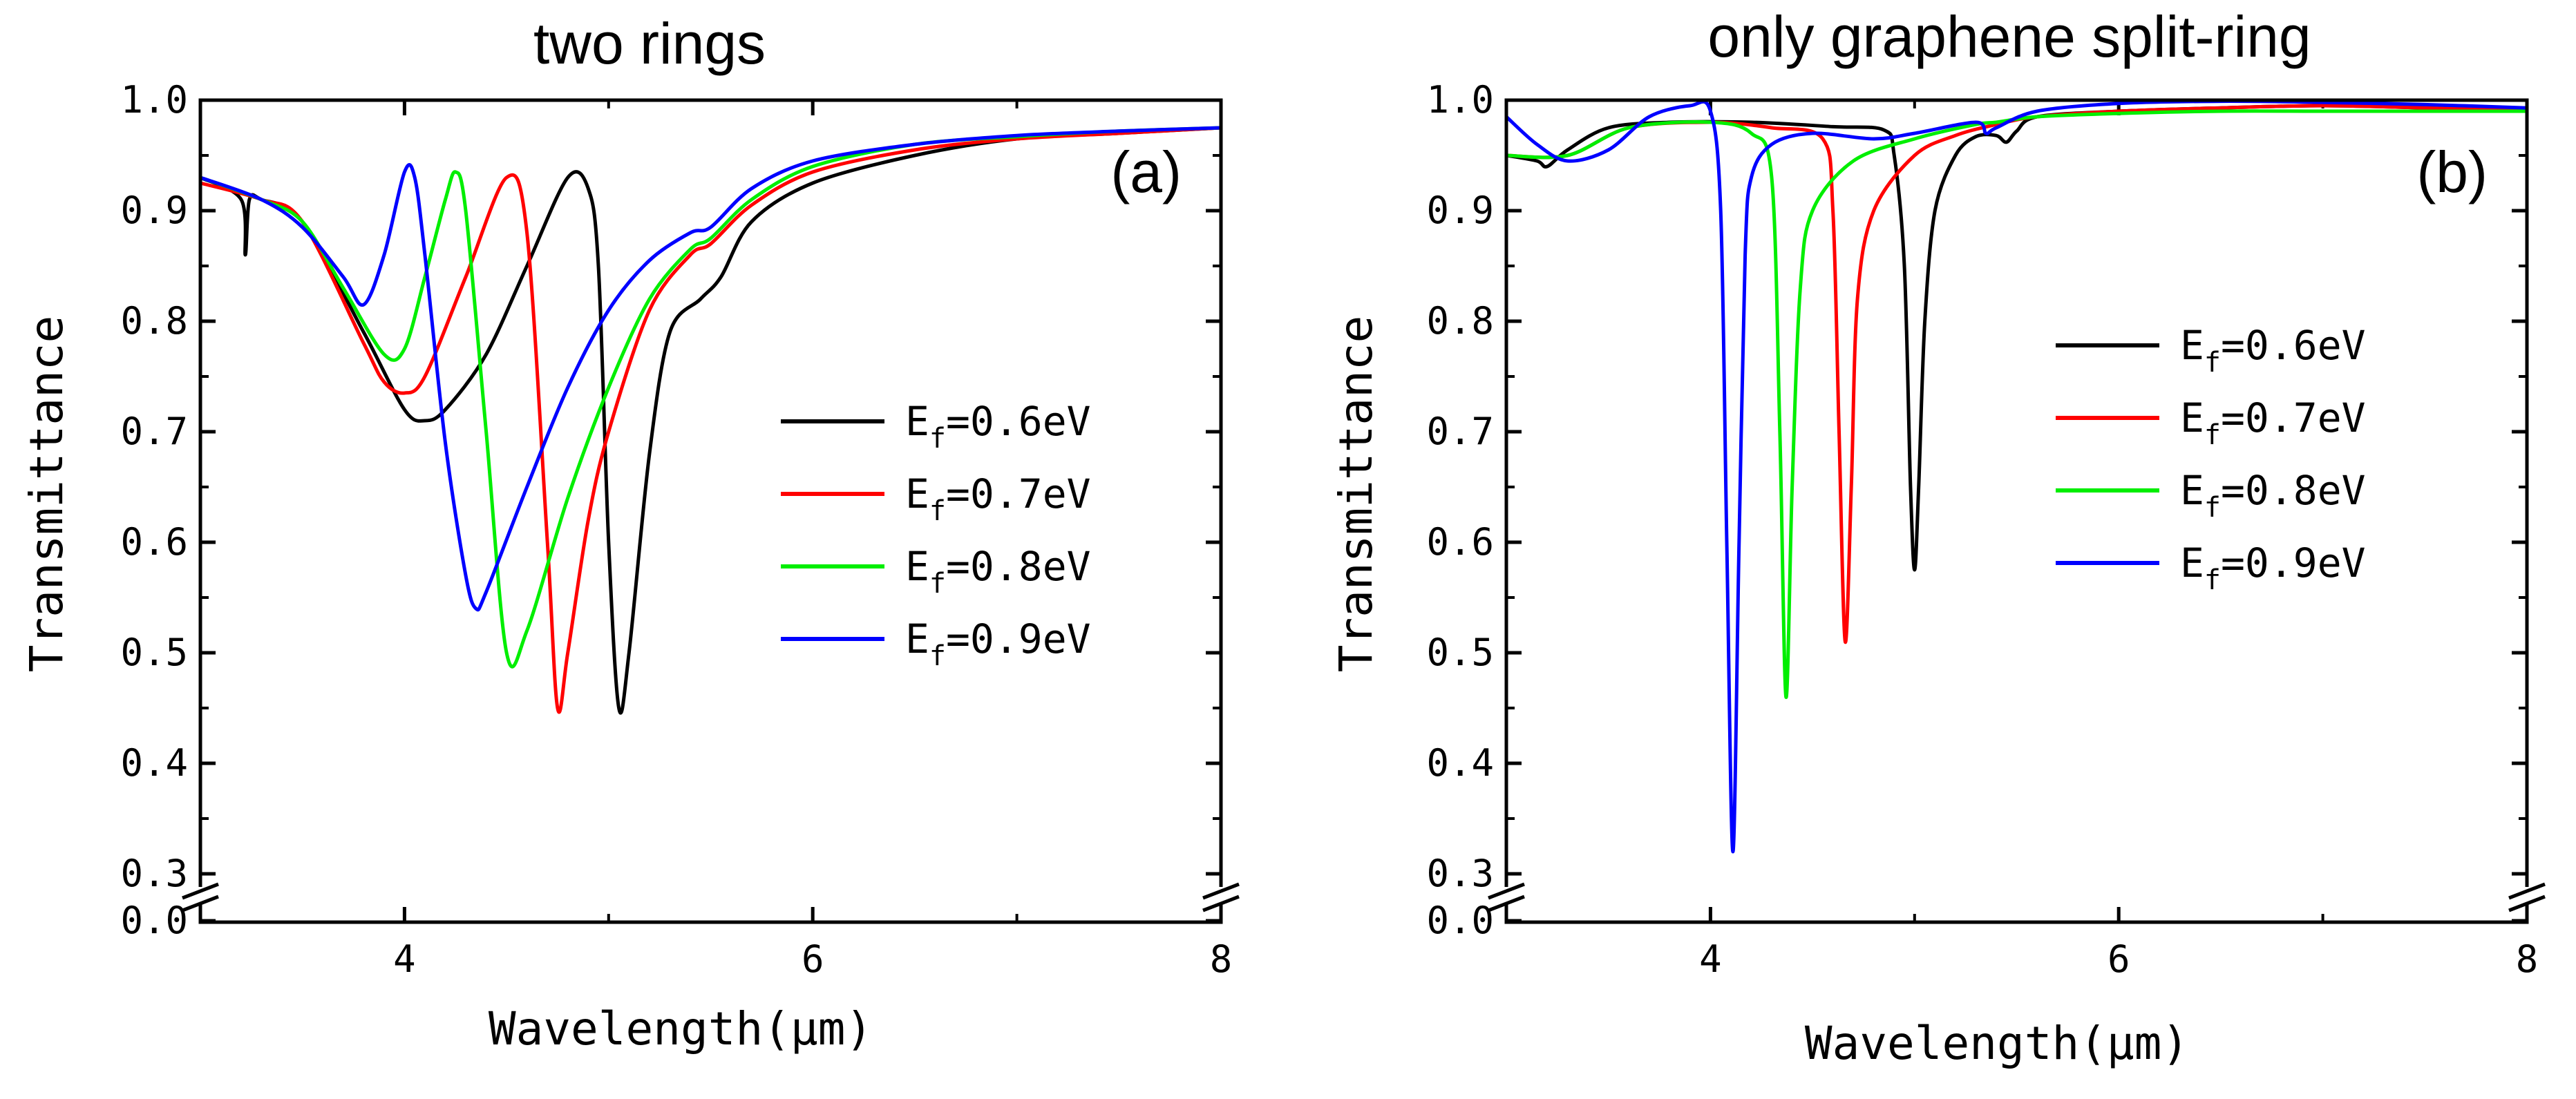 This screenshot has height=1099, width=2576. What do you see at coordinates (1146, 172) in the screenshot?
I see `panel-label-a: (a)` at bounding box center [1146, 172].